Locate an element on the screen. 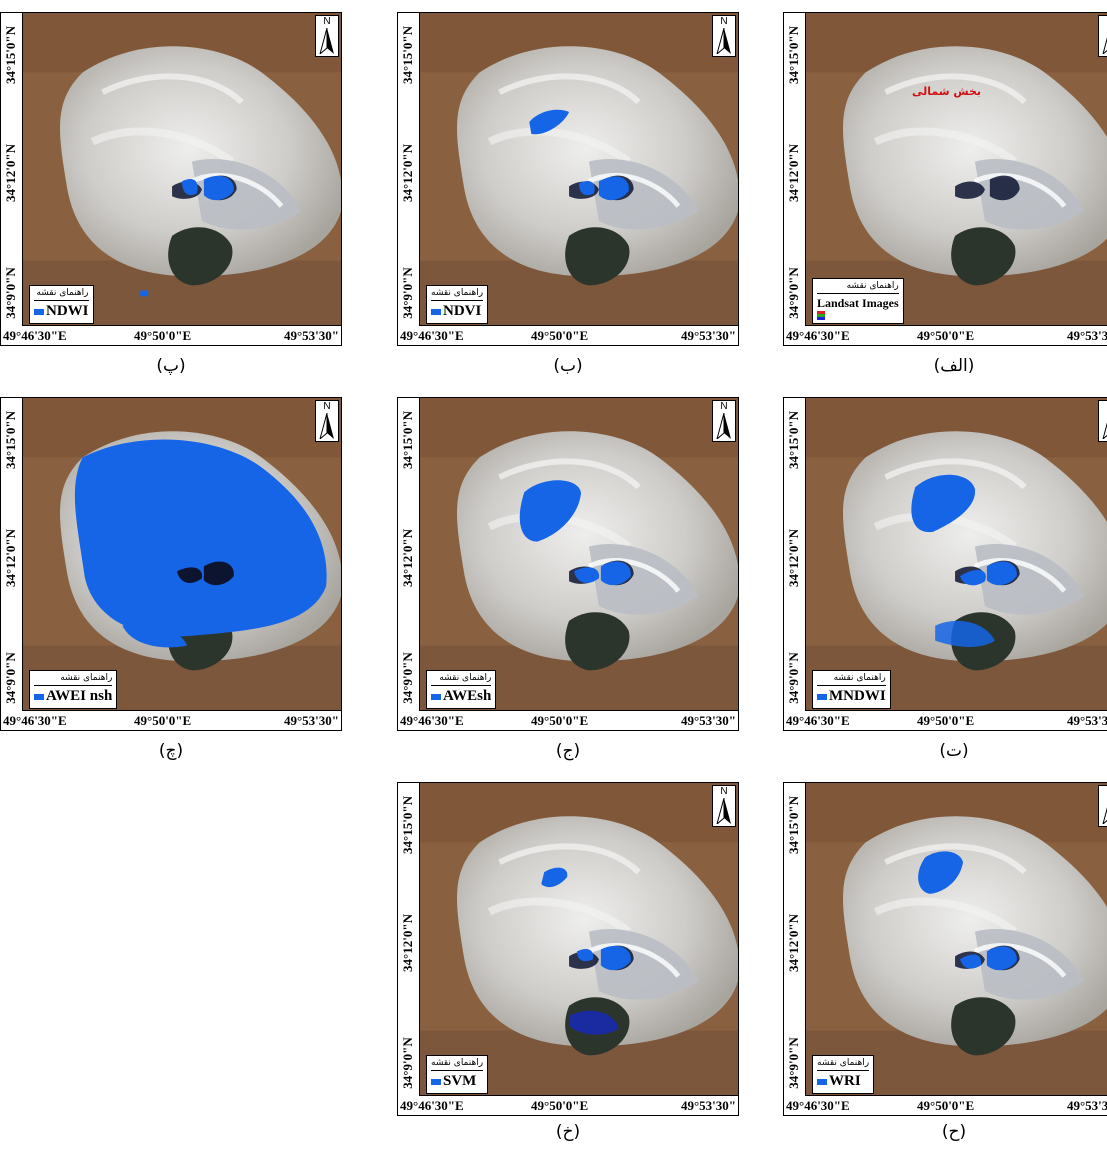  map-legend: راهنمای نقشه WRI is located at coordinates (843, 1074).